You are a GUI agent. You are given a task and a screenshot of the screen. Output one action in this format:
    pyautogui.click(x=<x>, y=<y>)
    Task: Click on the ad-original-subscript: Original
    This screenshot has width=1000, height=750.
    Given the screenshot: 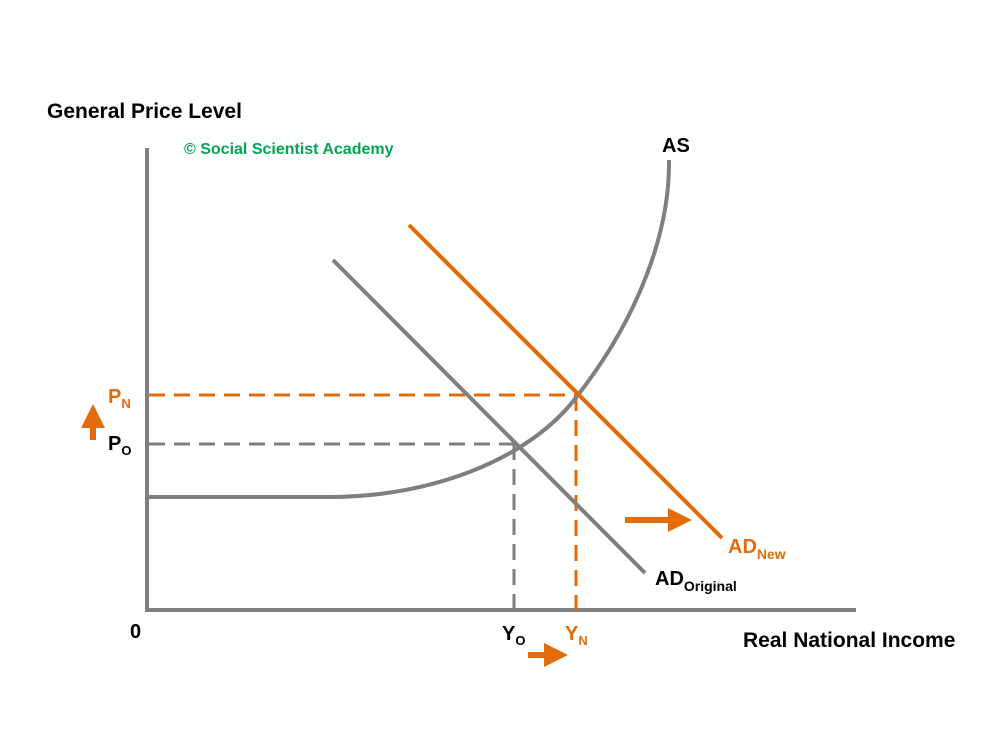 What is the action you would take?
    pyautogui.click(x=710, y=586)
    